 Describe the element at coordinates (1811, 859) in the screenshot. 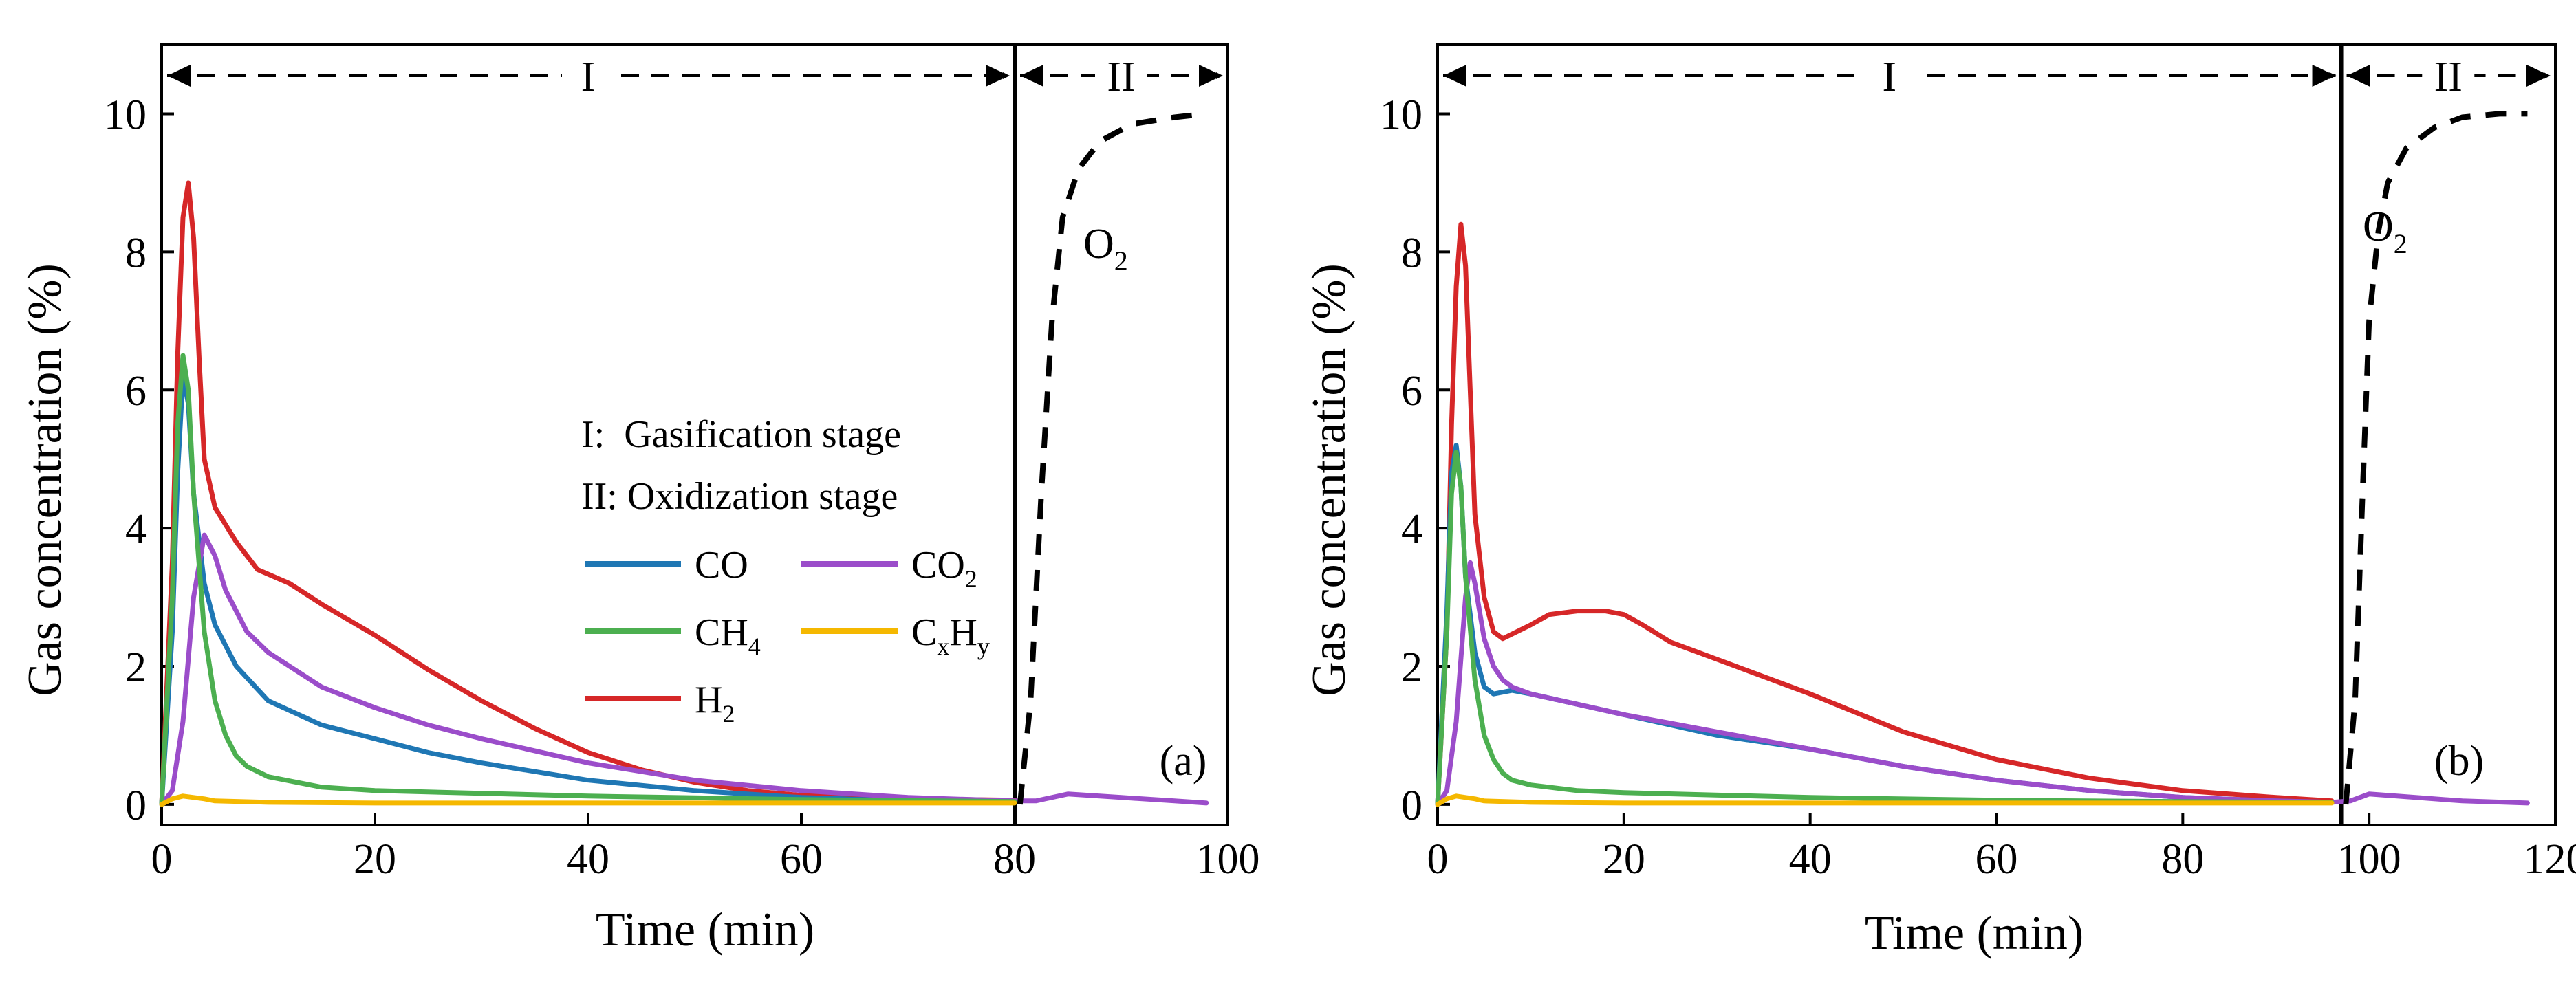

I see `x-tick-label-b-40: 40` at that location.